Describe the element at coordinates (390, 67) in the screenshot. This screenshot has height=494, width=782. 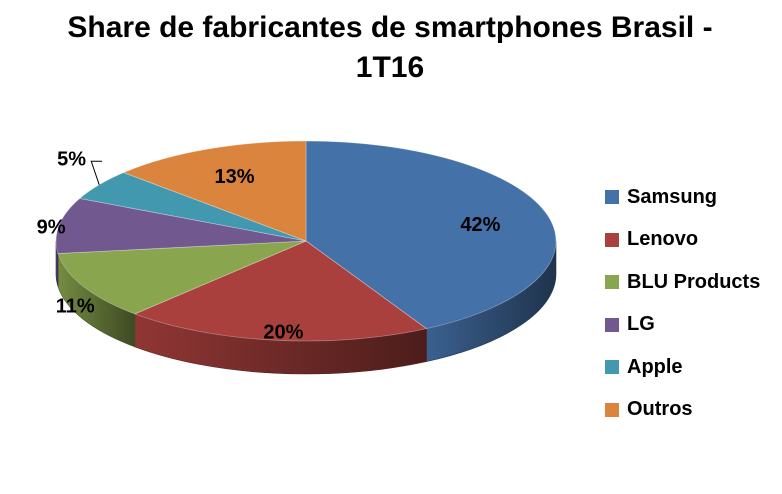
I see `chart-title-line-2: 1T16` at that location.